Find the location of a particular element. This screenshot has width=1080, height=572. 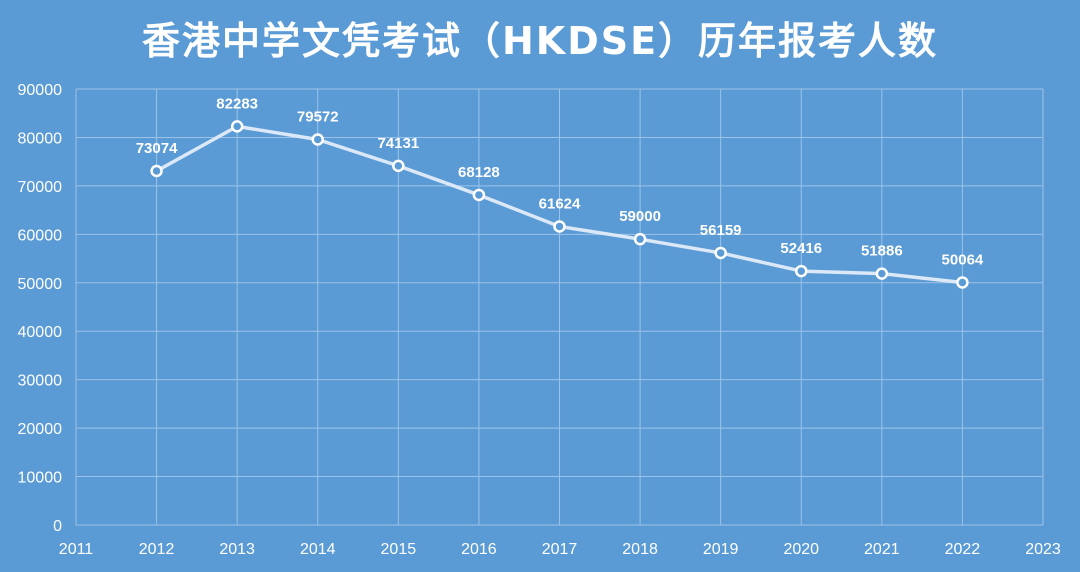

y-tick-label: 0 is located at coordinates (57, 526).